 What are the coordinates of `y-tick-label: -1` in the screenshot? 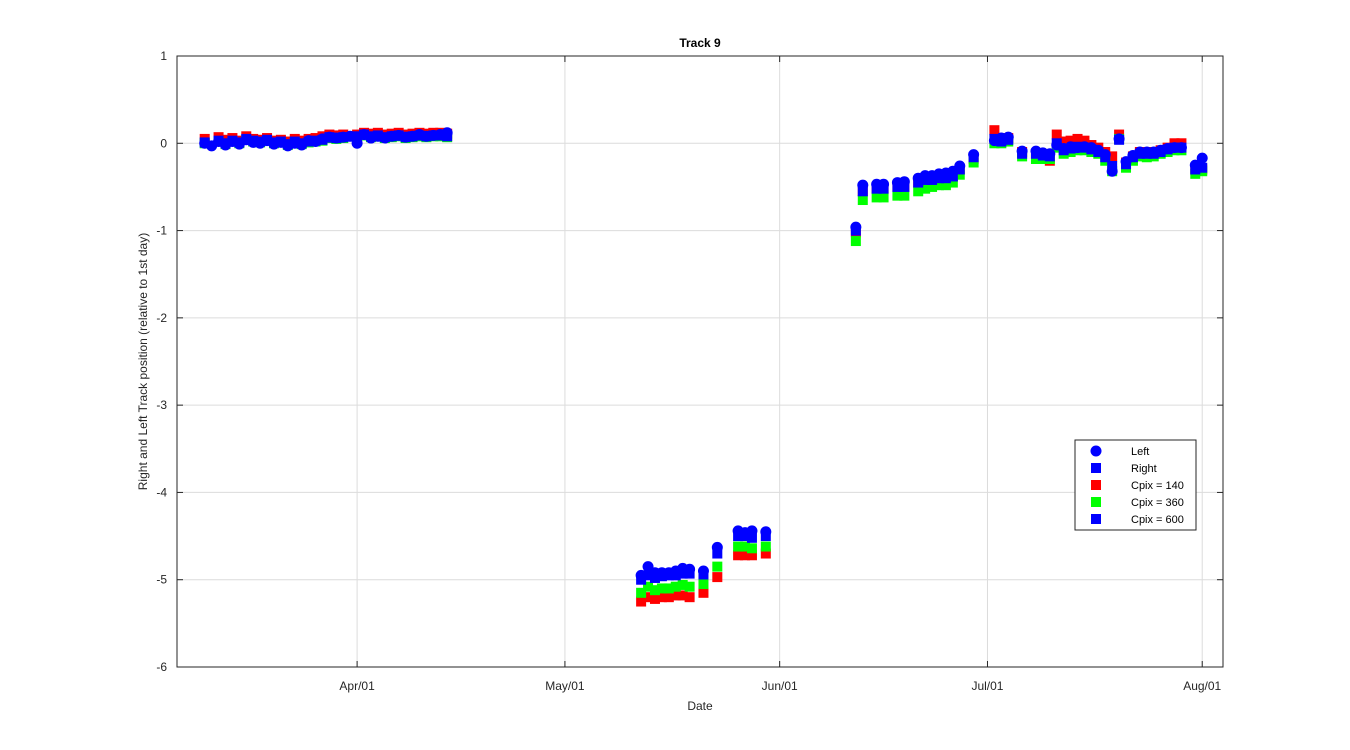 It's located at (161, 231).